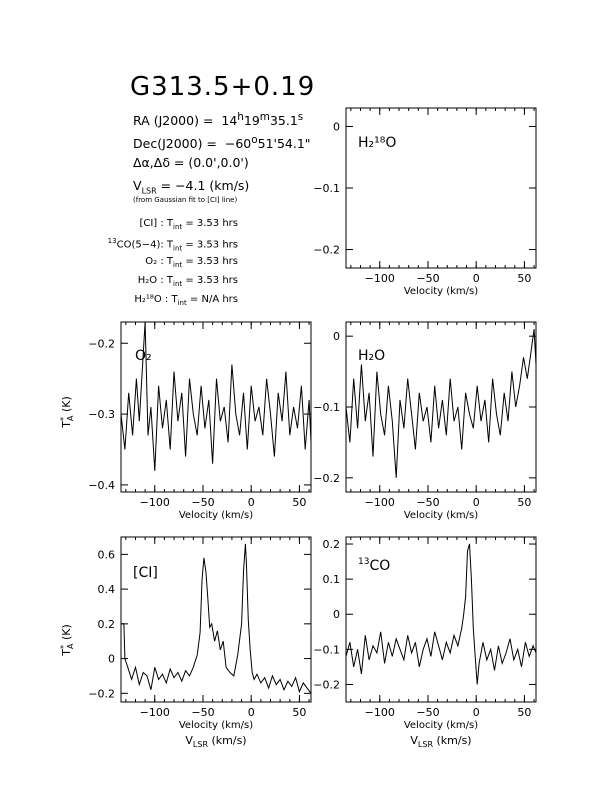  Describe the element at coordinates (188, 224) in the screenshot. I see `tint-ci: [CI] : Tint = 3.53 hrs` at that location.